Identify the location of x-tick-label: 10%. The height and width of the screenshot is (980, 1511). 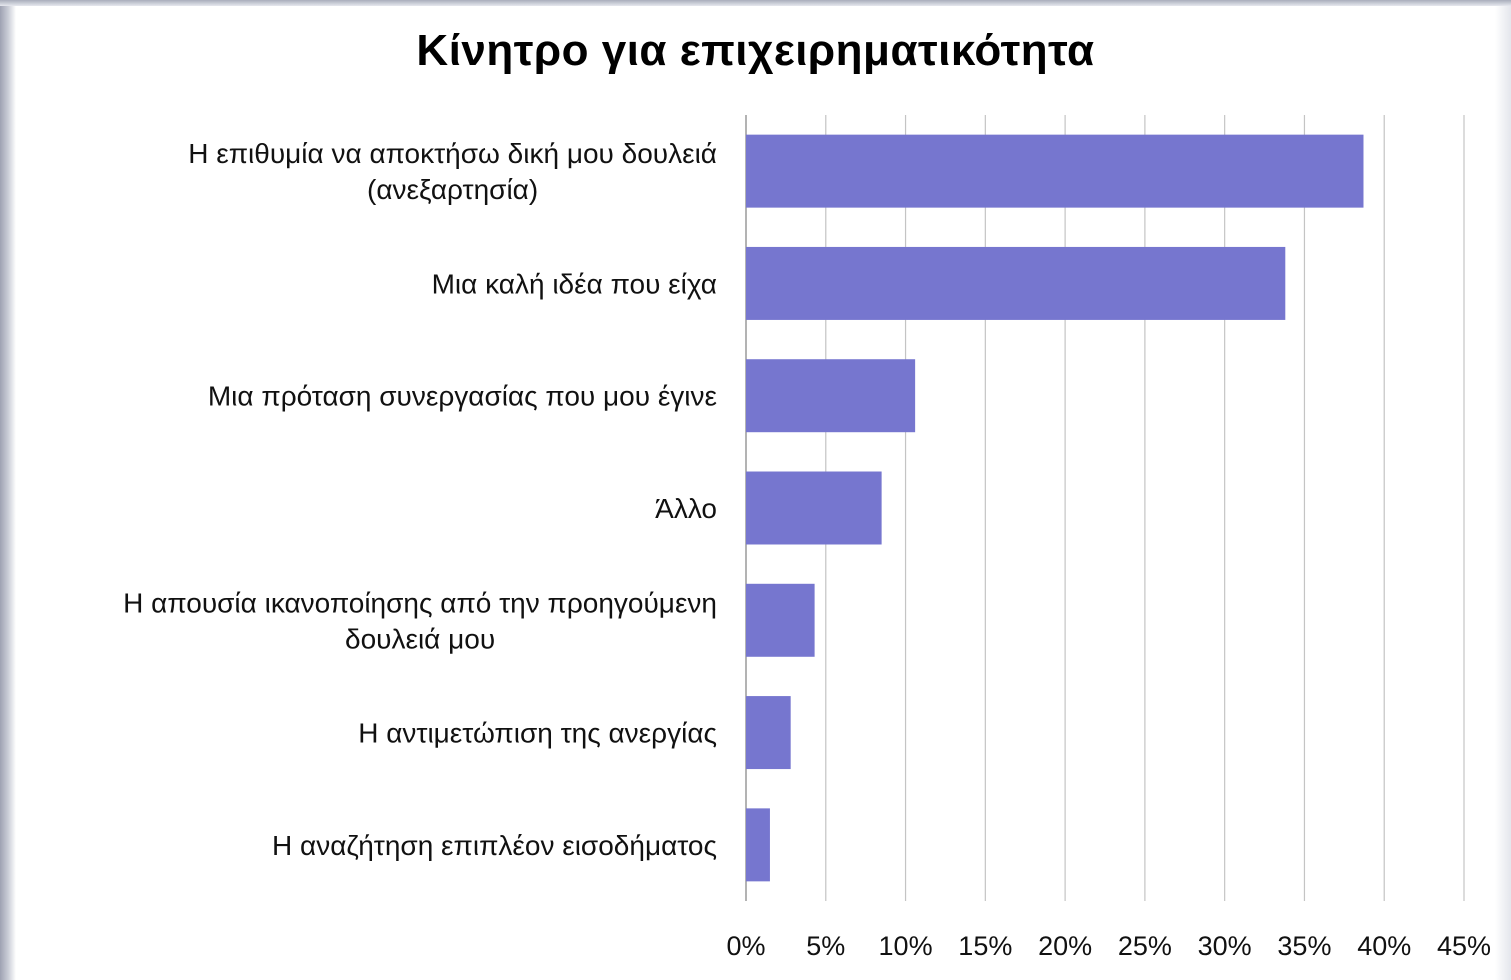
(906, 946).